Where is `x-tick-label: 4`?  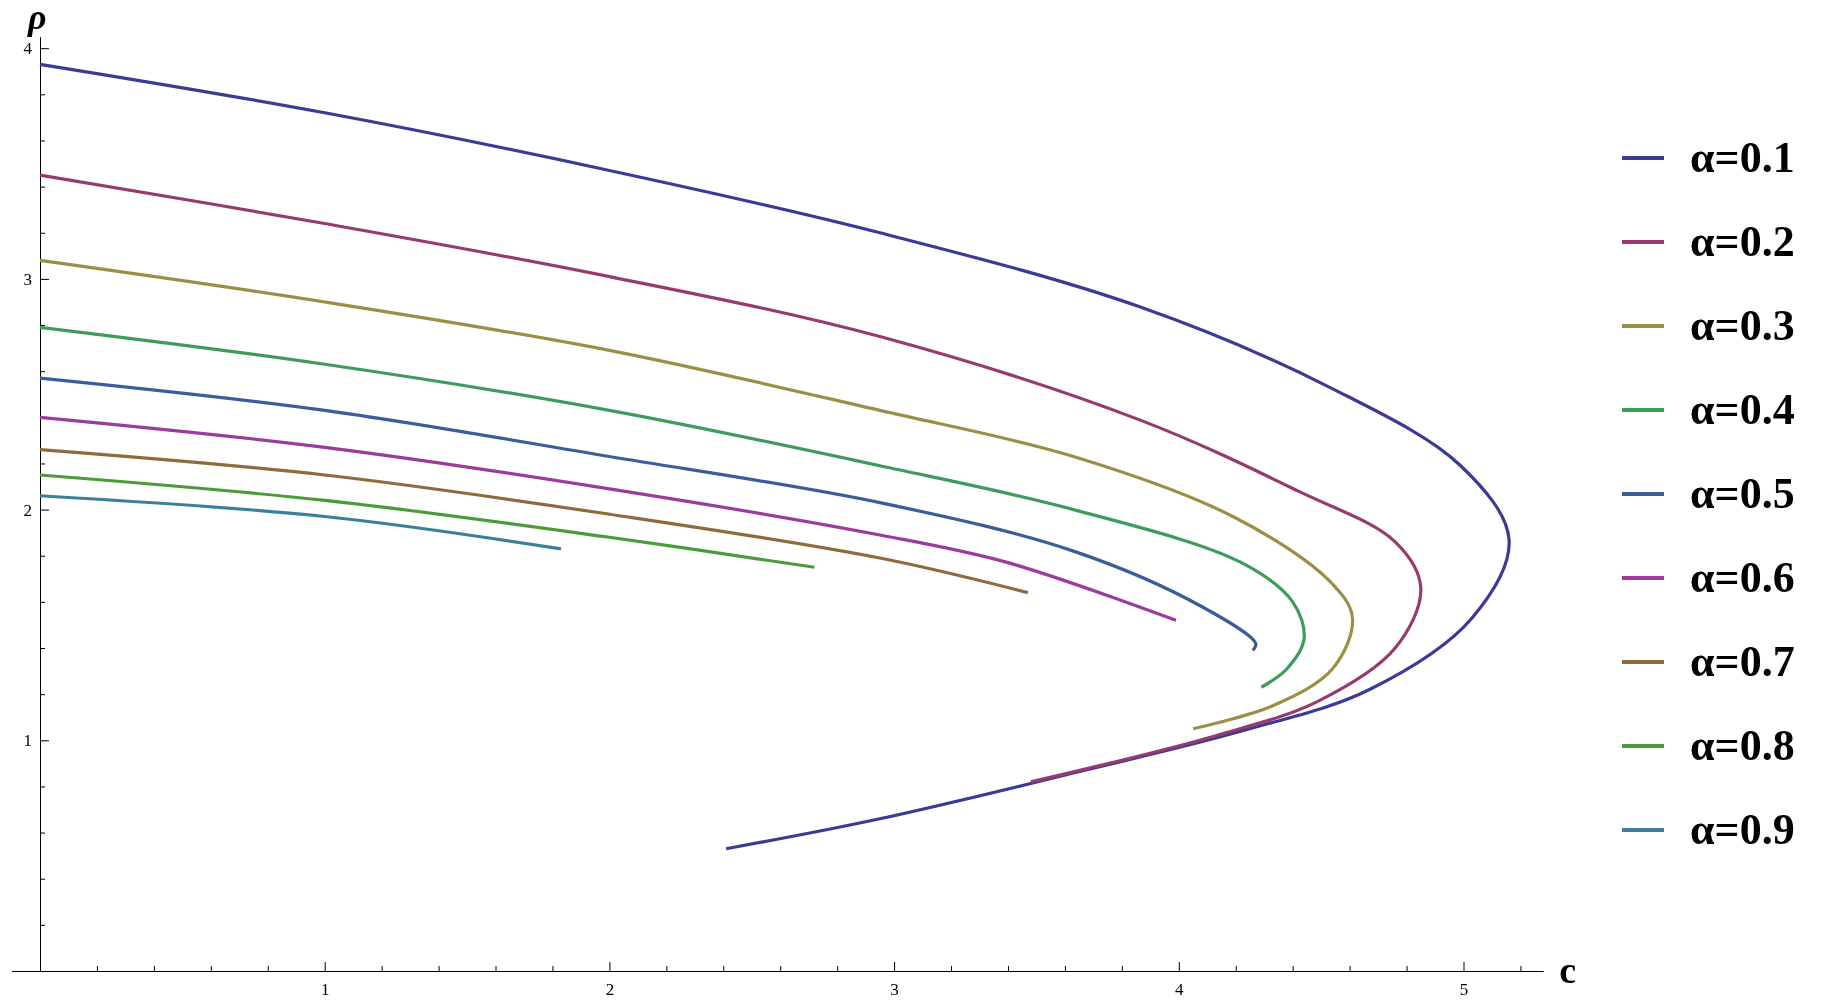 x-tick-label: 4 is located at coordinates (1180, 990).